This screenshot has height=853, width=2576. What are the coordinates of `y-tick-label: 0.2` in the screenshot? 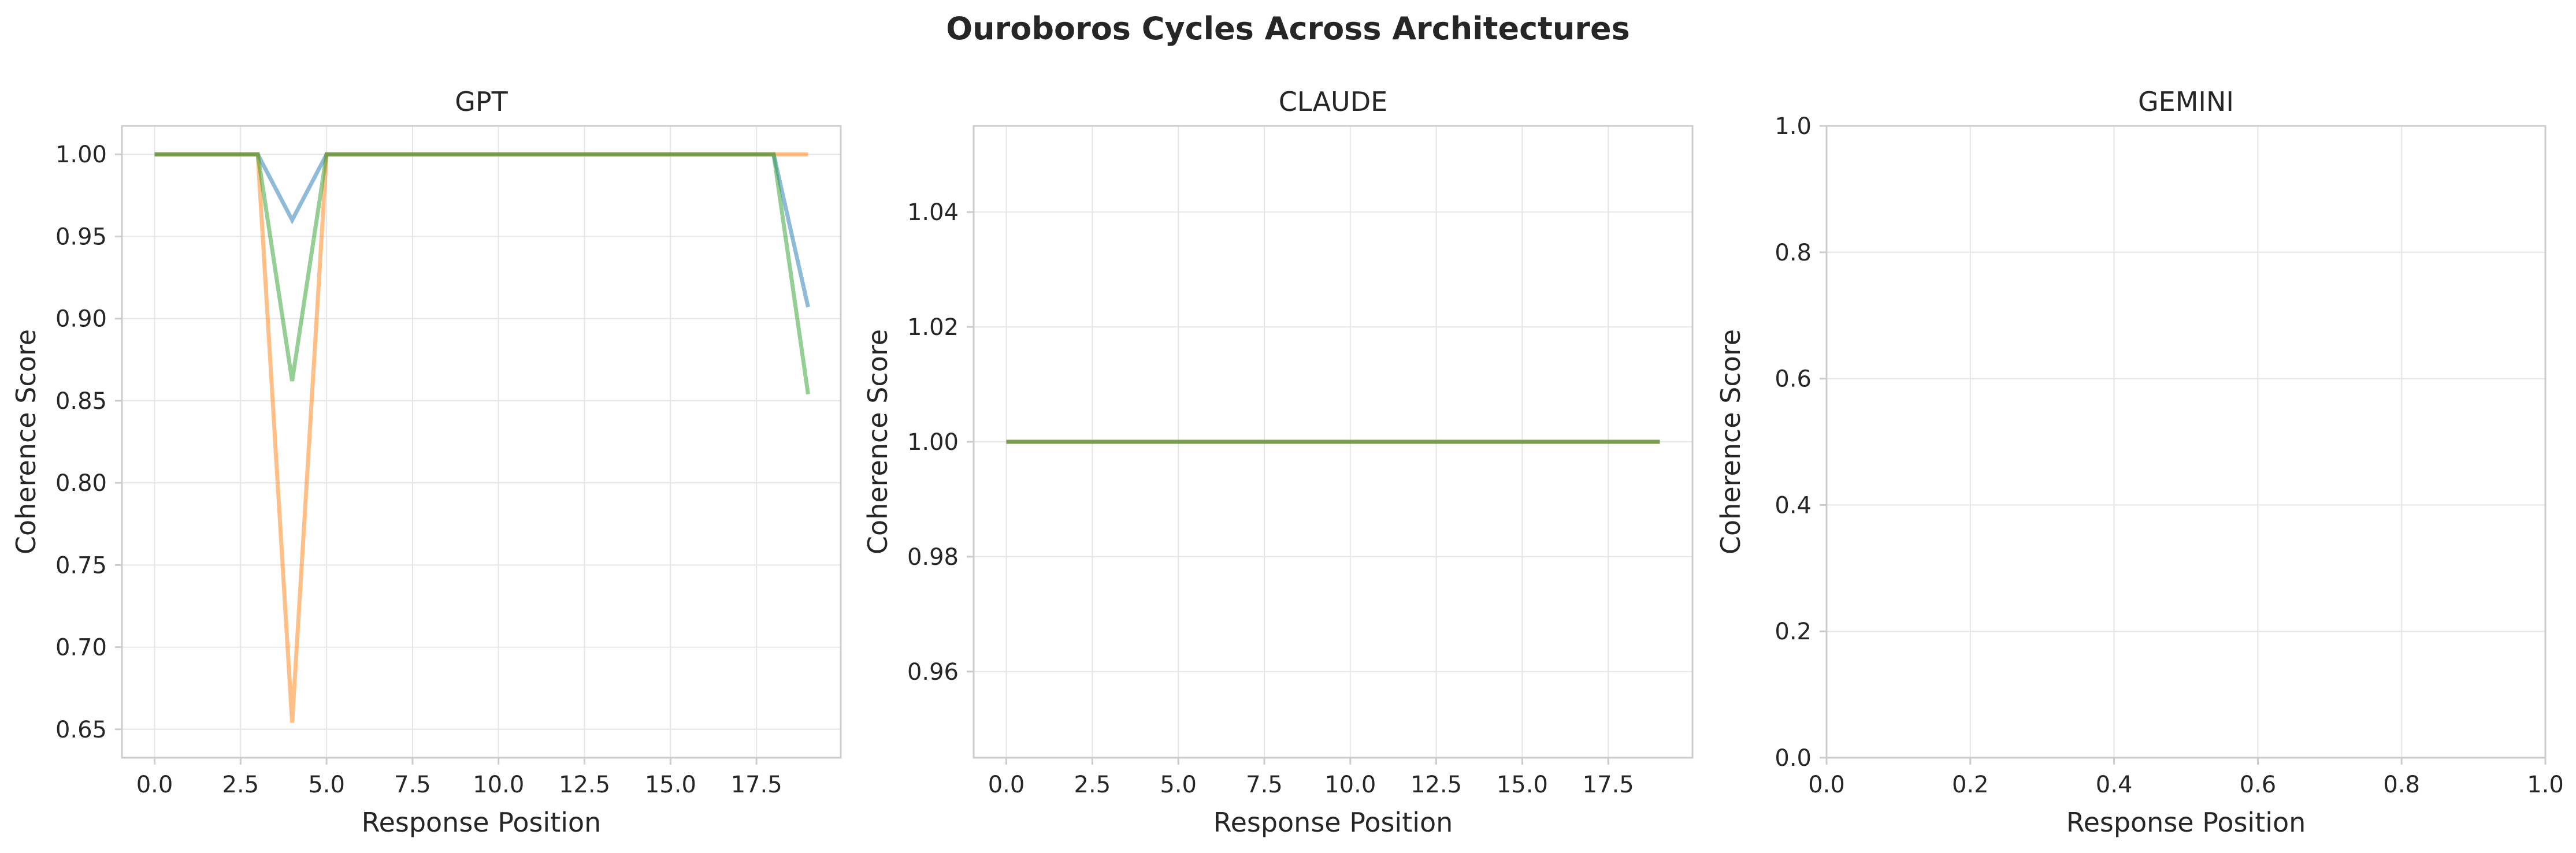 It's located at (1794, 632).